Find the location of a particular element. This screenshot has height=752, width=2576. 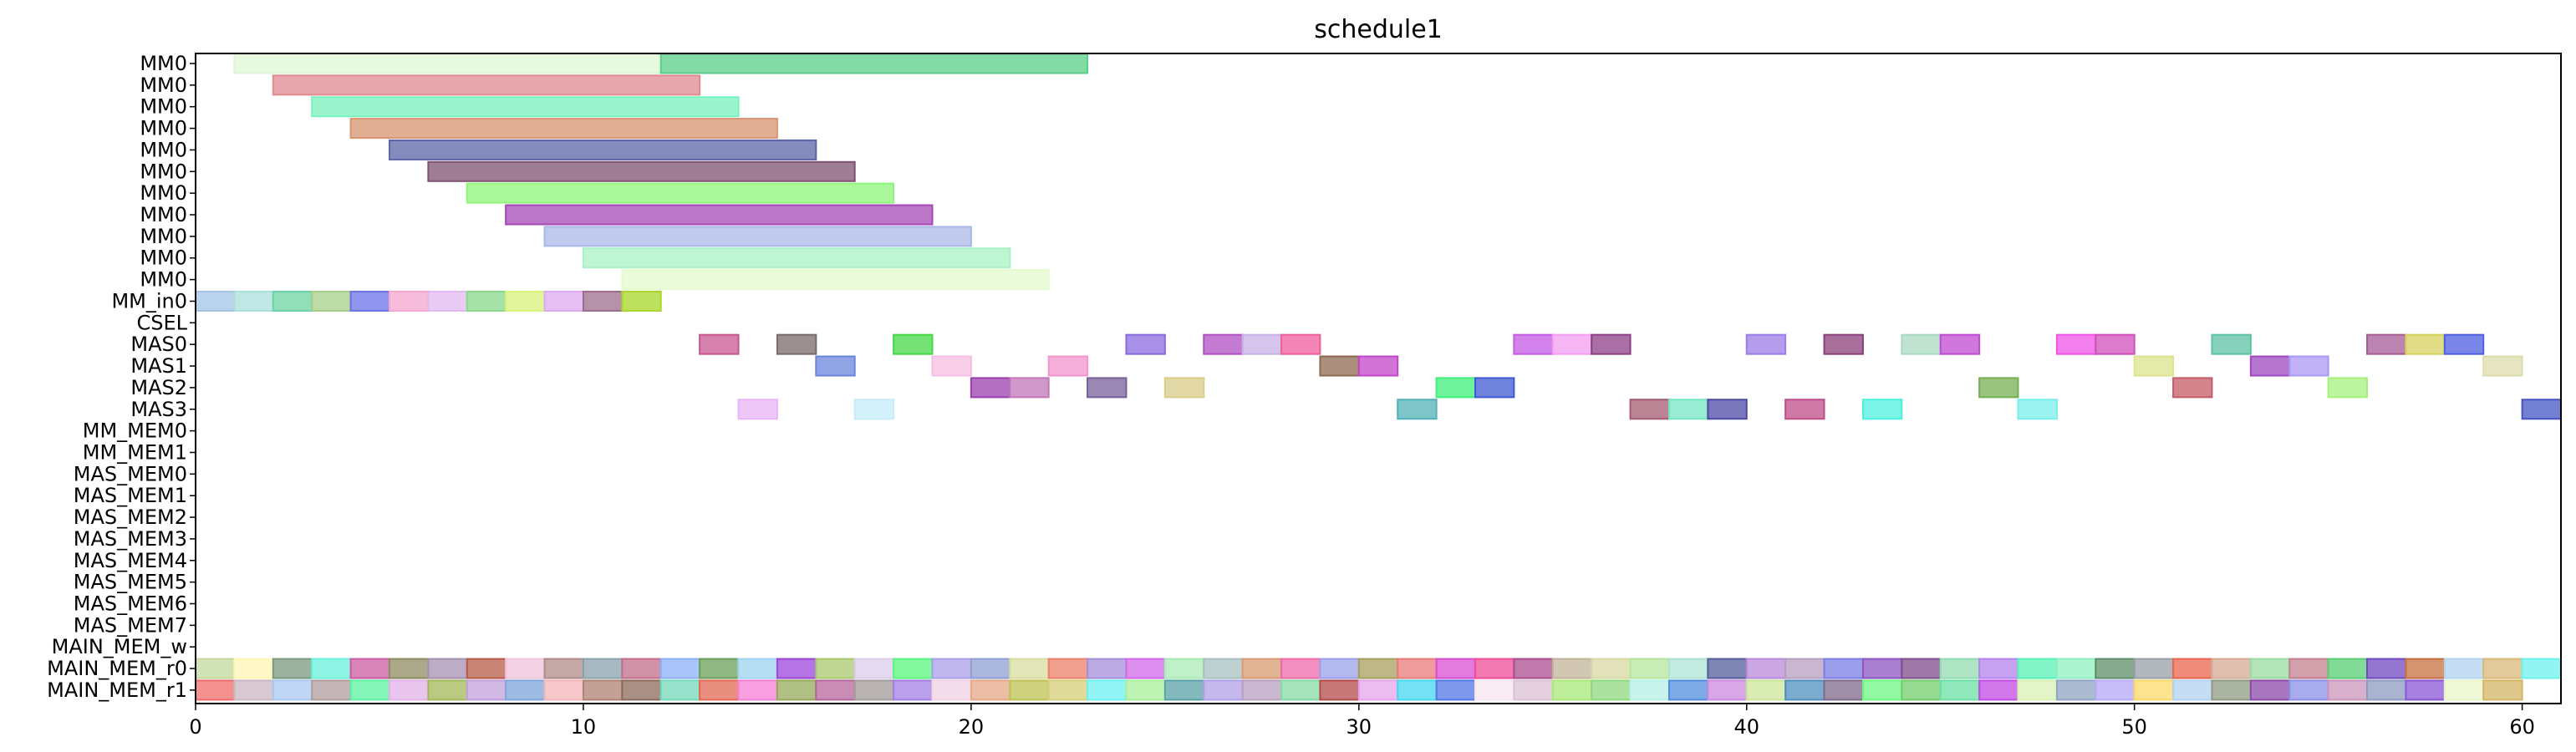

row-label-9: MM0 is located at coordinates (163, 258).